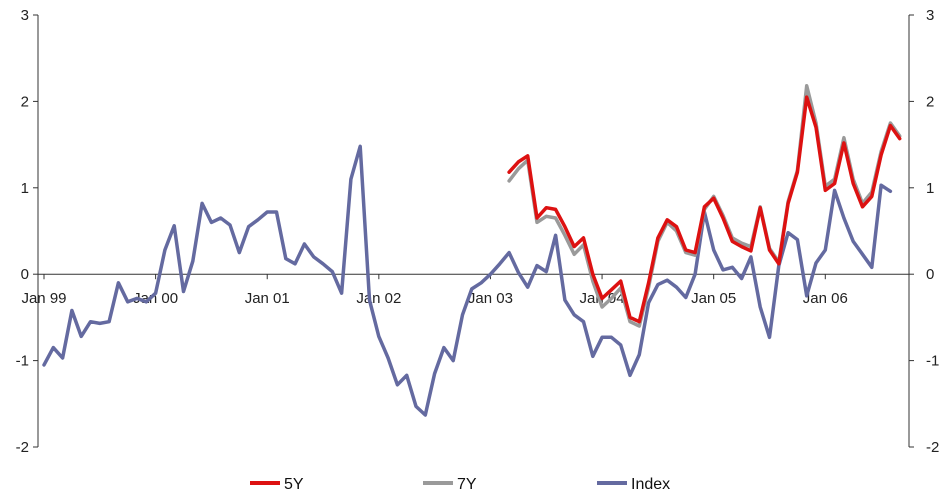  What do you see at coordinates (932, 447) in the screenshot?
I see `right-y-tick-label: -2` at bounding box center [932, 447].